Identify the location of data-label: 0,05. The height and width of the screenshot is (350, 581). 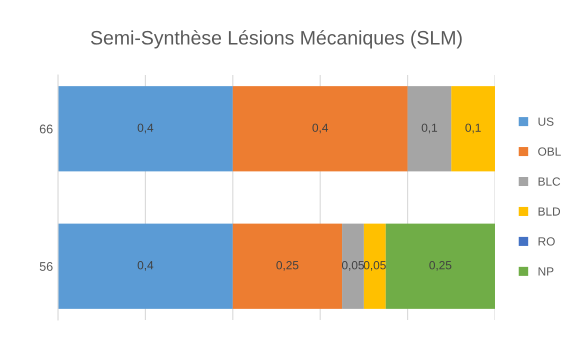
(353, 266).